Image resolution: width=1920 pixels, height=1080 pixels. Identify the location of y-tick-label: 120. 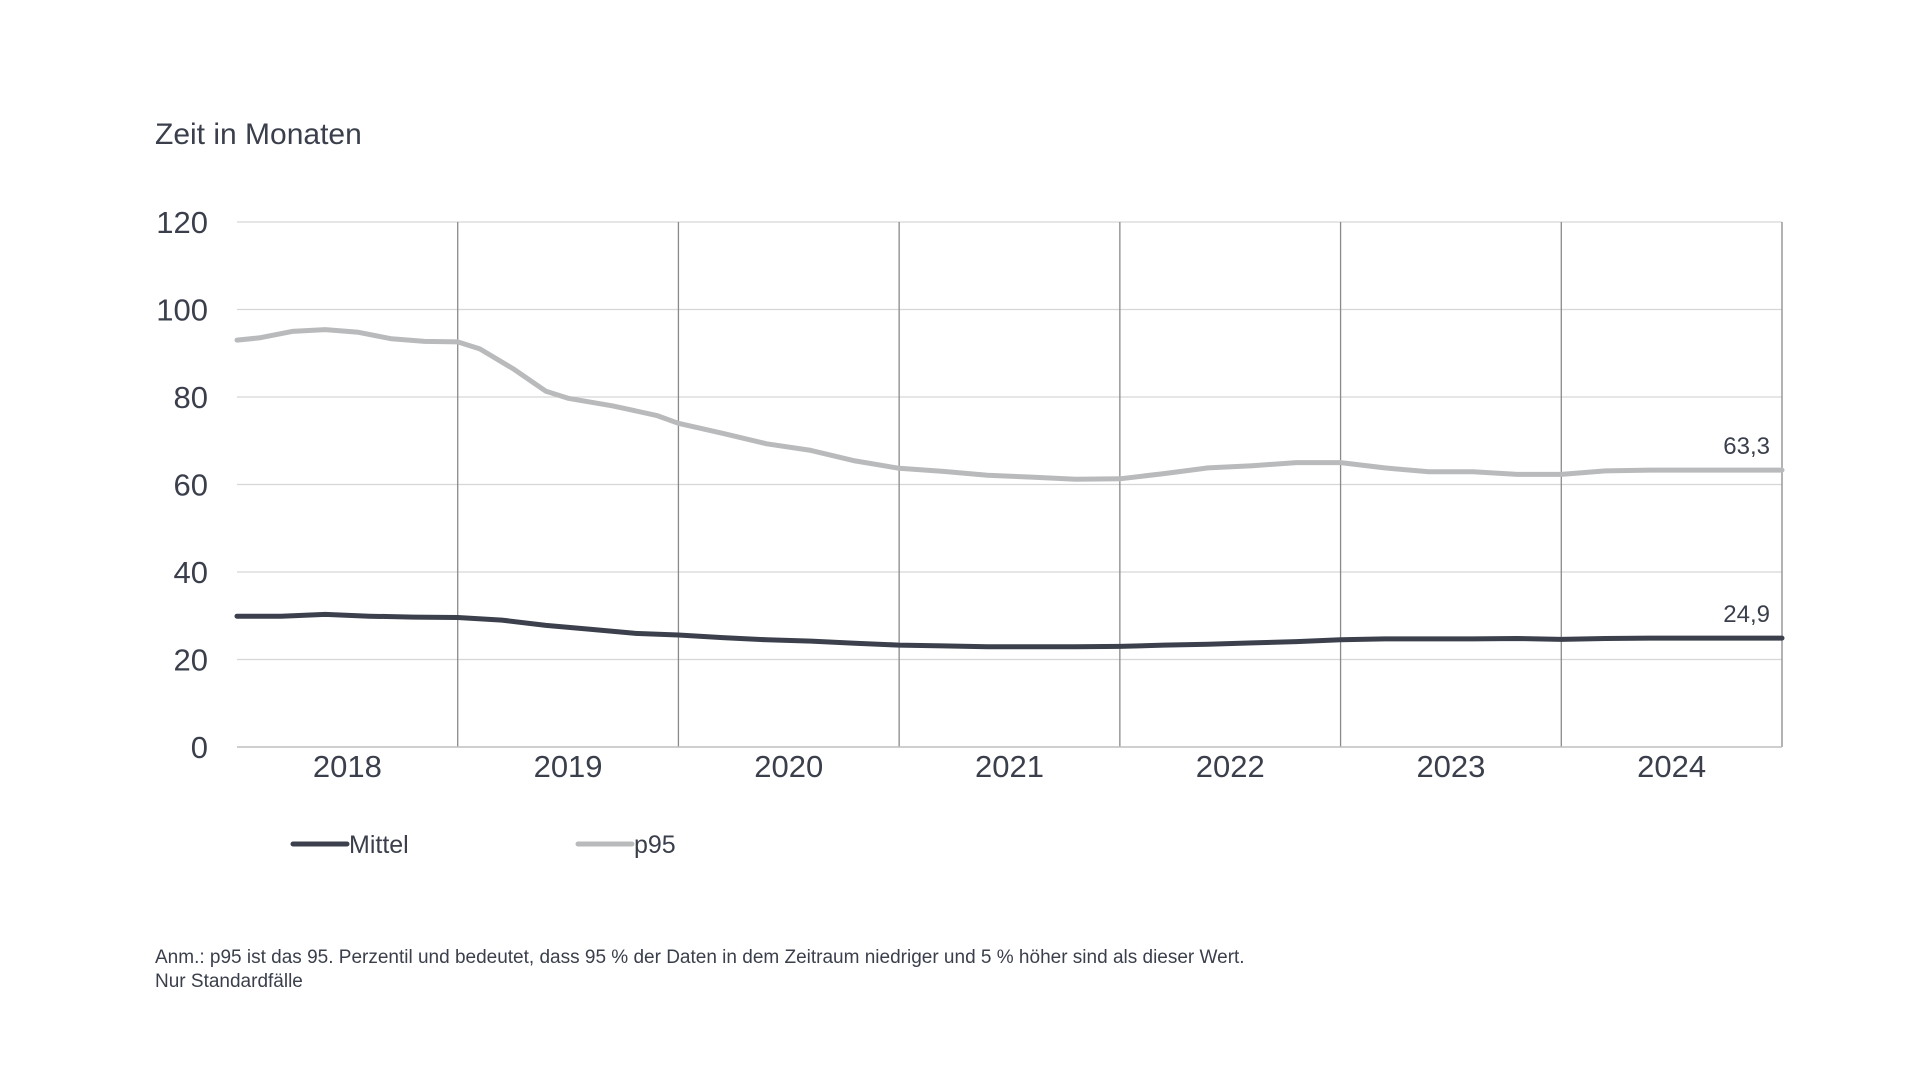
(182, 222).